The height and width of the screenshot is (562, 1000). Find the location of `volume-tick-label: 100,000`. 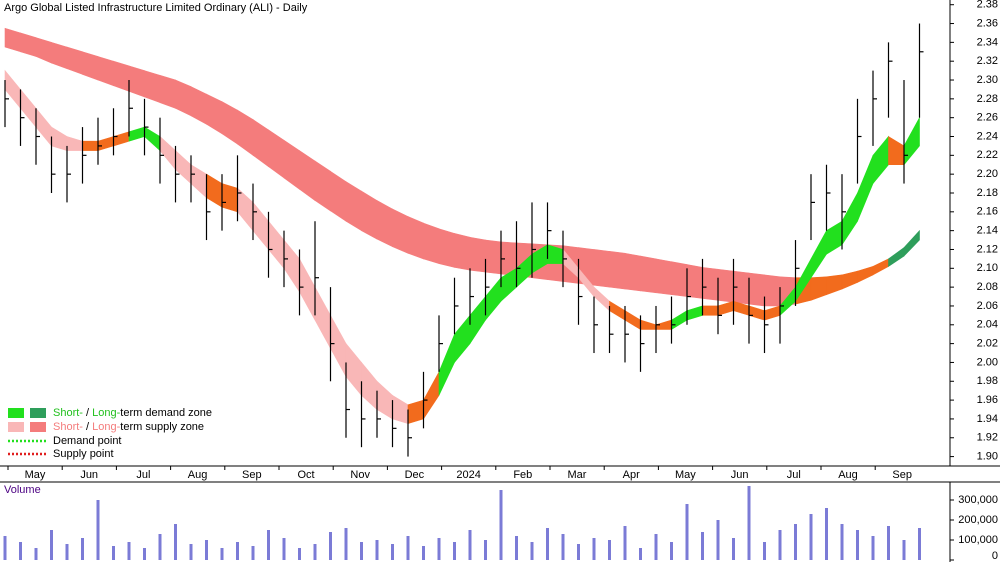

volume-tick-label: 100,000 is located at coordinates (978, 540).